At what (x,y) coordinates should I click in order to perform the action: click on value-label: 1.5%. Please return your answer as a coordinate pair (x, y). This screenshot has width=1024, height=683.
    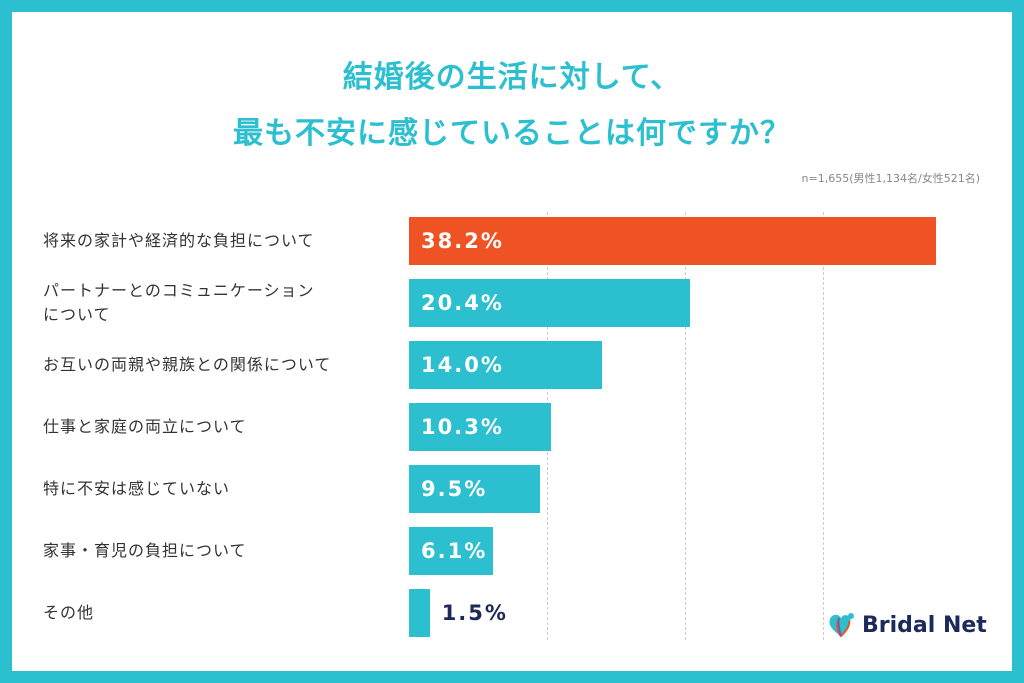
    Looking at the image, I should click on (474, 613).